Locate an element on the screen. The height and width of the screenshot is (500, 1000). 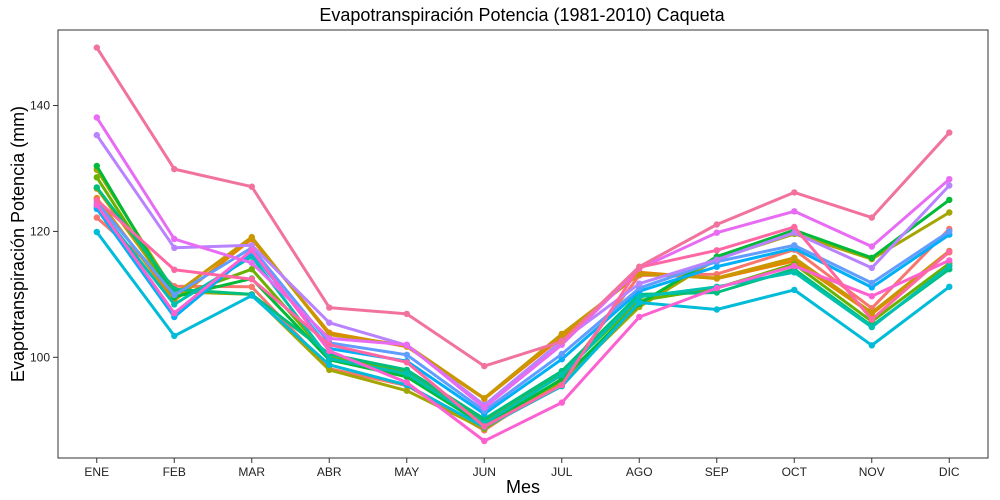
y-tick-label: 120 is located at coordinates (40, 231).